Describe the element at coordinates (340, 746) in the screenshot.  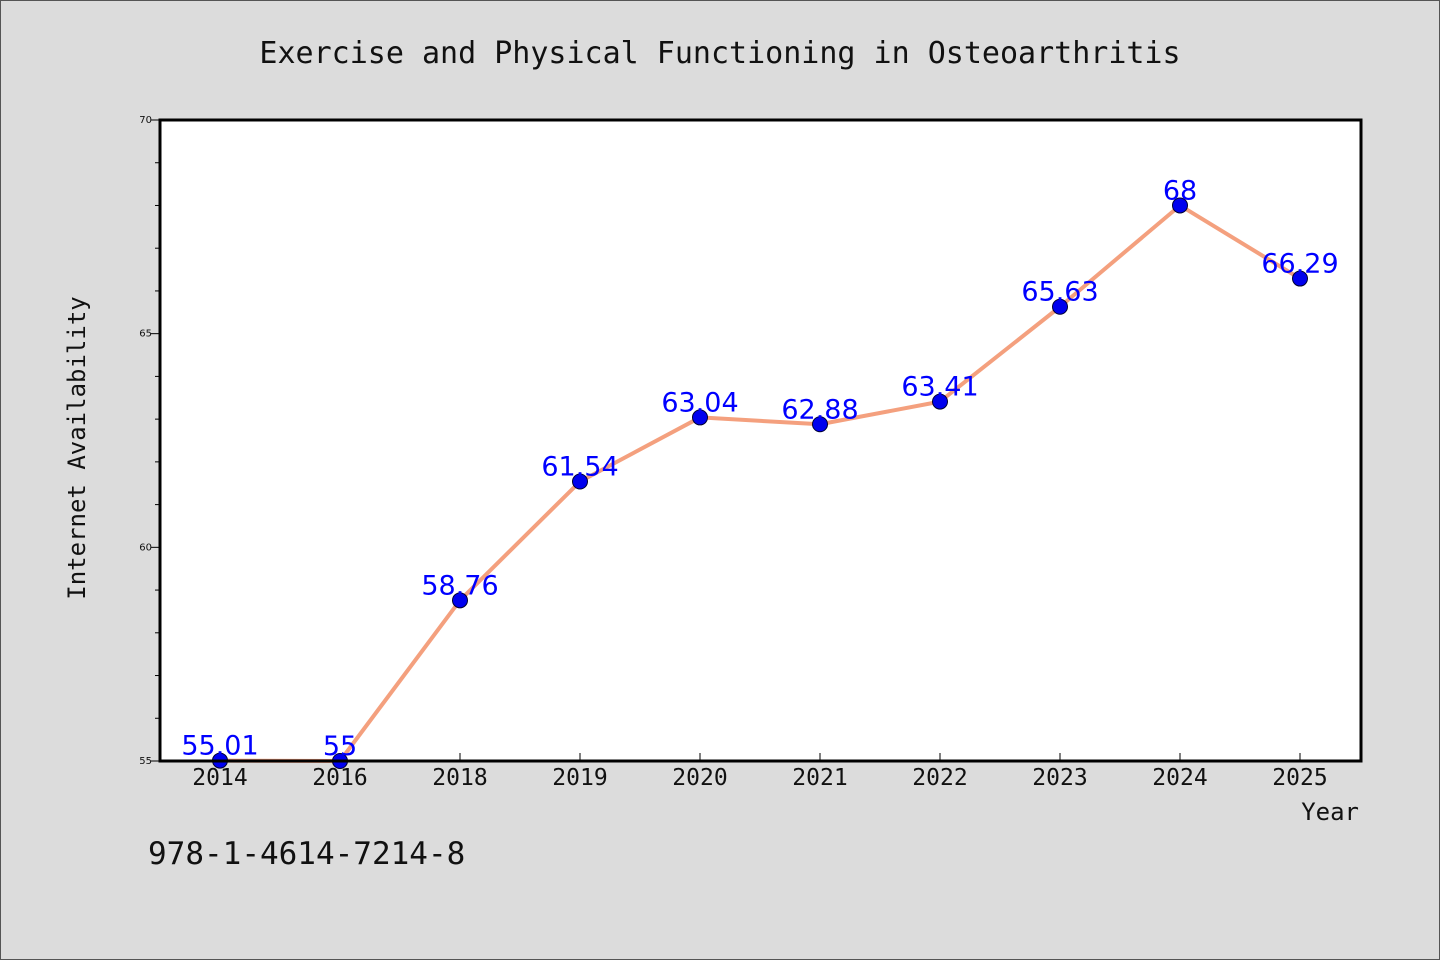
I see `data-label: 55` at that location.